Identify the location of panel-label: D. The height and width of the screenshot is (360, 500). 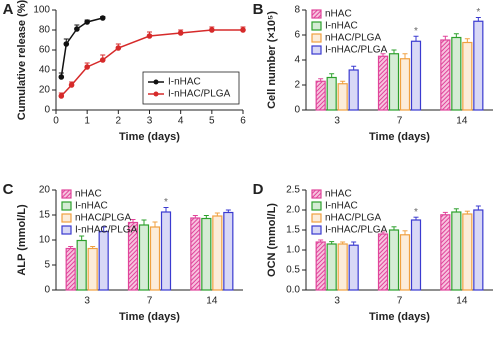
(258, 189).